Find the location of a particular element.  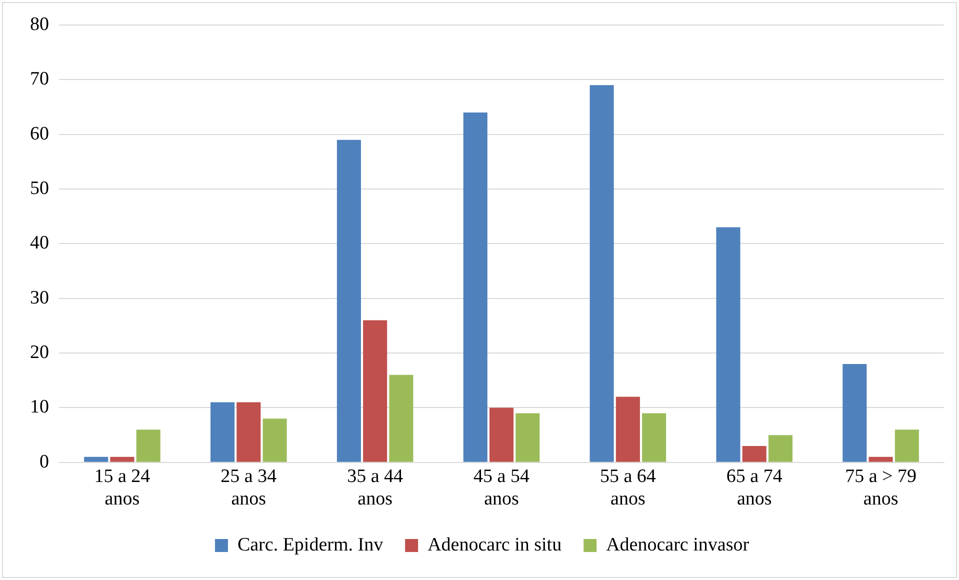

y-tick-label: 20 is located at coordinates (39, 353).